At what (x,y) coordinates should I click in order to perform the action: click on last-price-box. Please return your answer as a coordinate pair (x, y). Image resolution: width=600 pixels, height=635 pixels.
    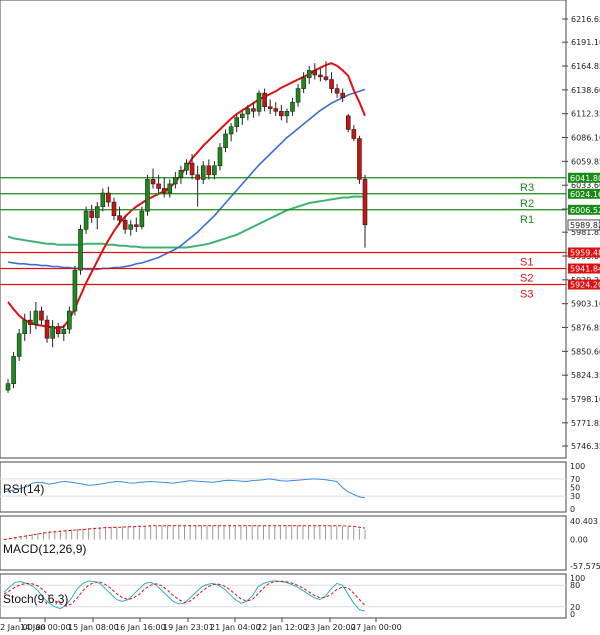
    Looking at the image, I should click on (583, 225).